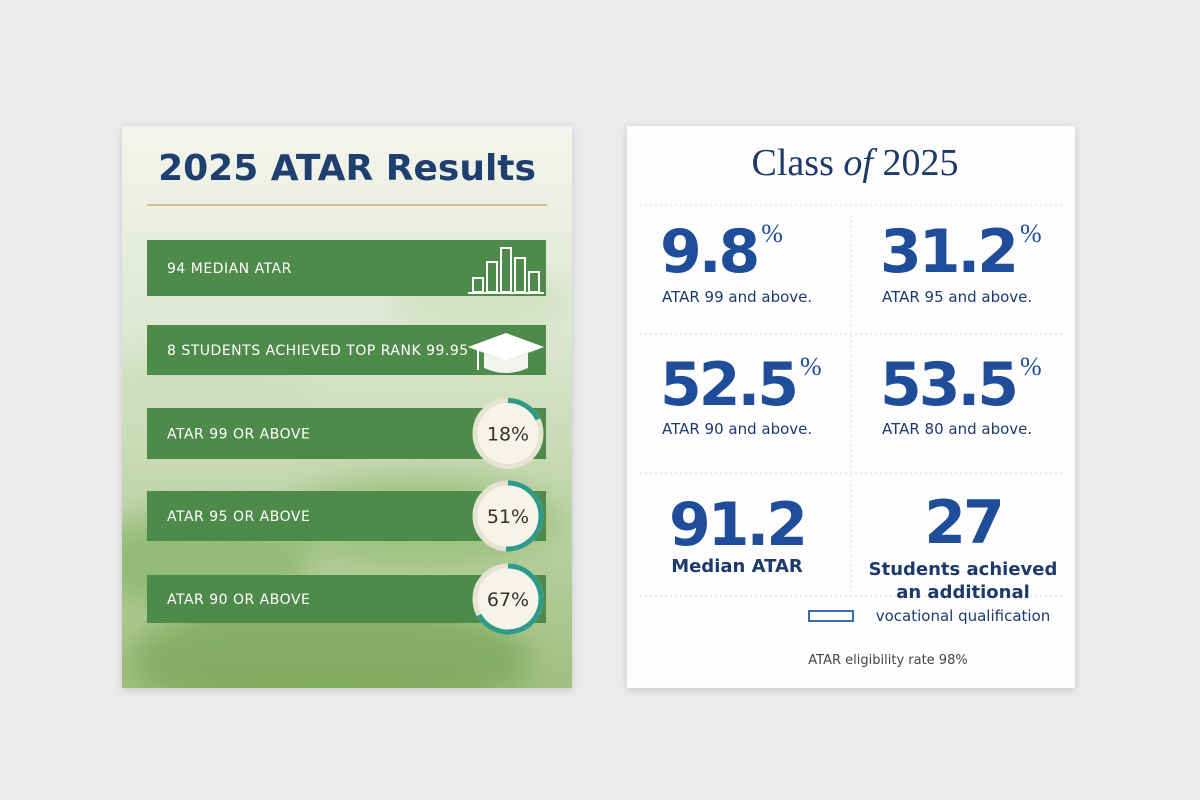 This screenshot has width=1200, height=800. What do you see at coordinates (346, 268) in the screenshot?
I see `row-bar` at bounding box center [346, 268].